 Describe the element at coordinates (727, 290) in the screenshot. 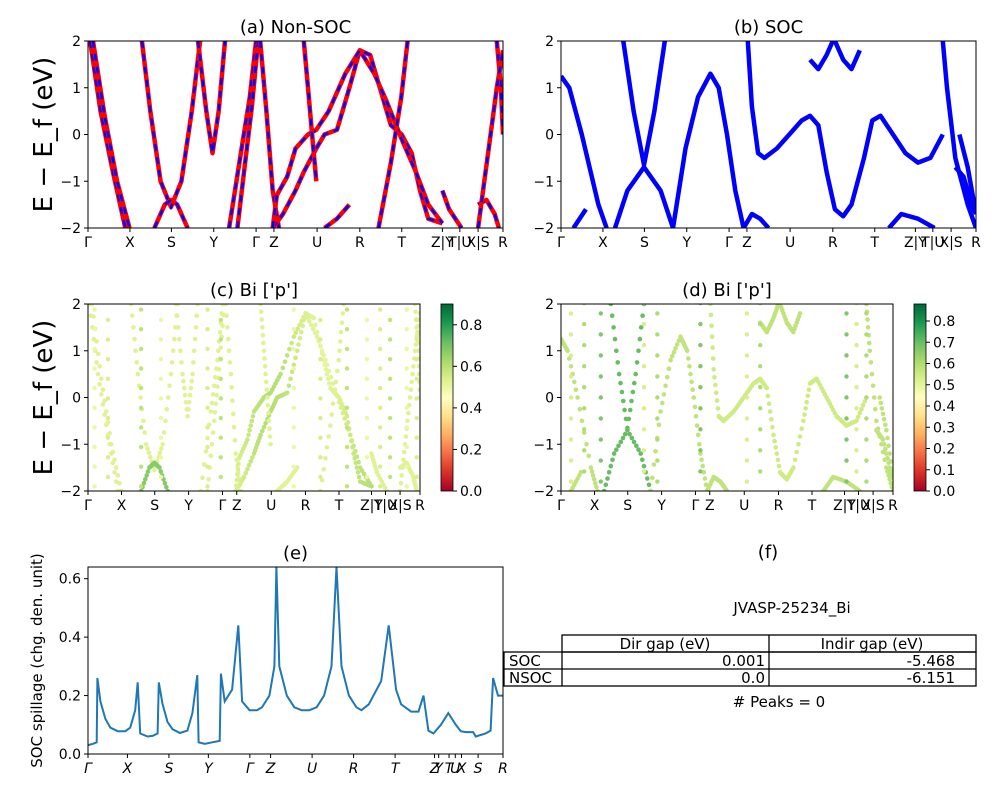

I see `panel-title: (d) Bi ['p']` at that location.